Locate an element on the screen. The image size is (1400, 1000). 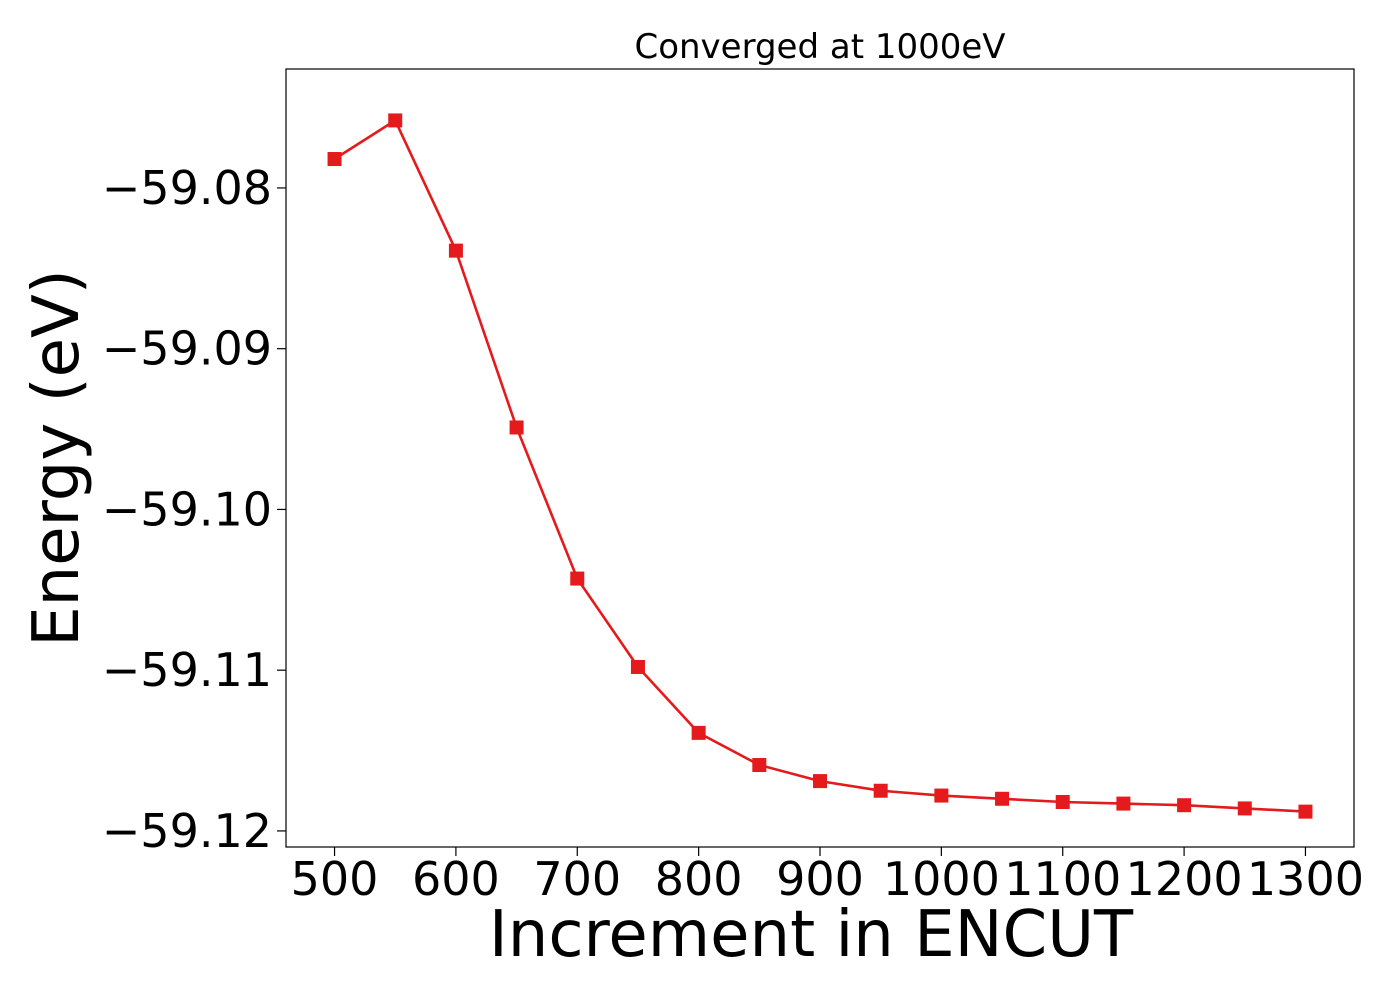
y-tick-label: −59.12 is located at coordinates (187, 831).